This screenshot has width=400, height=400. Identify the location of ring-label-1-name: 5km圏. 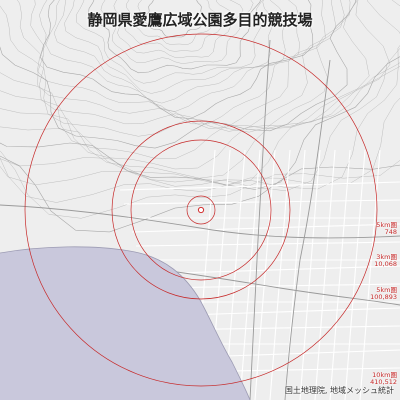
(386, 225).